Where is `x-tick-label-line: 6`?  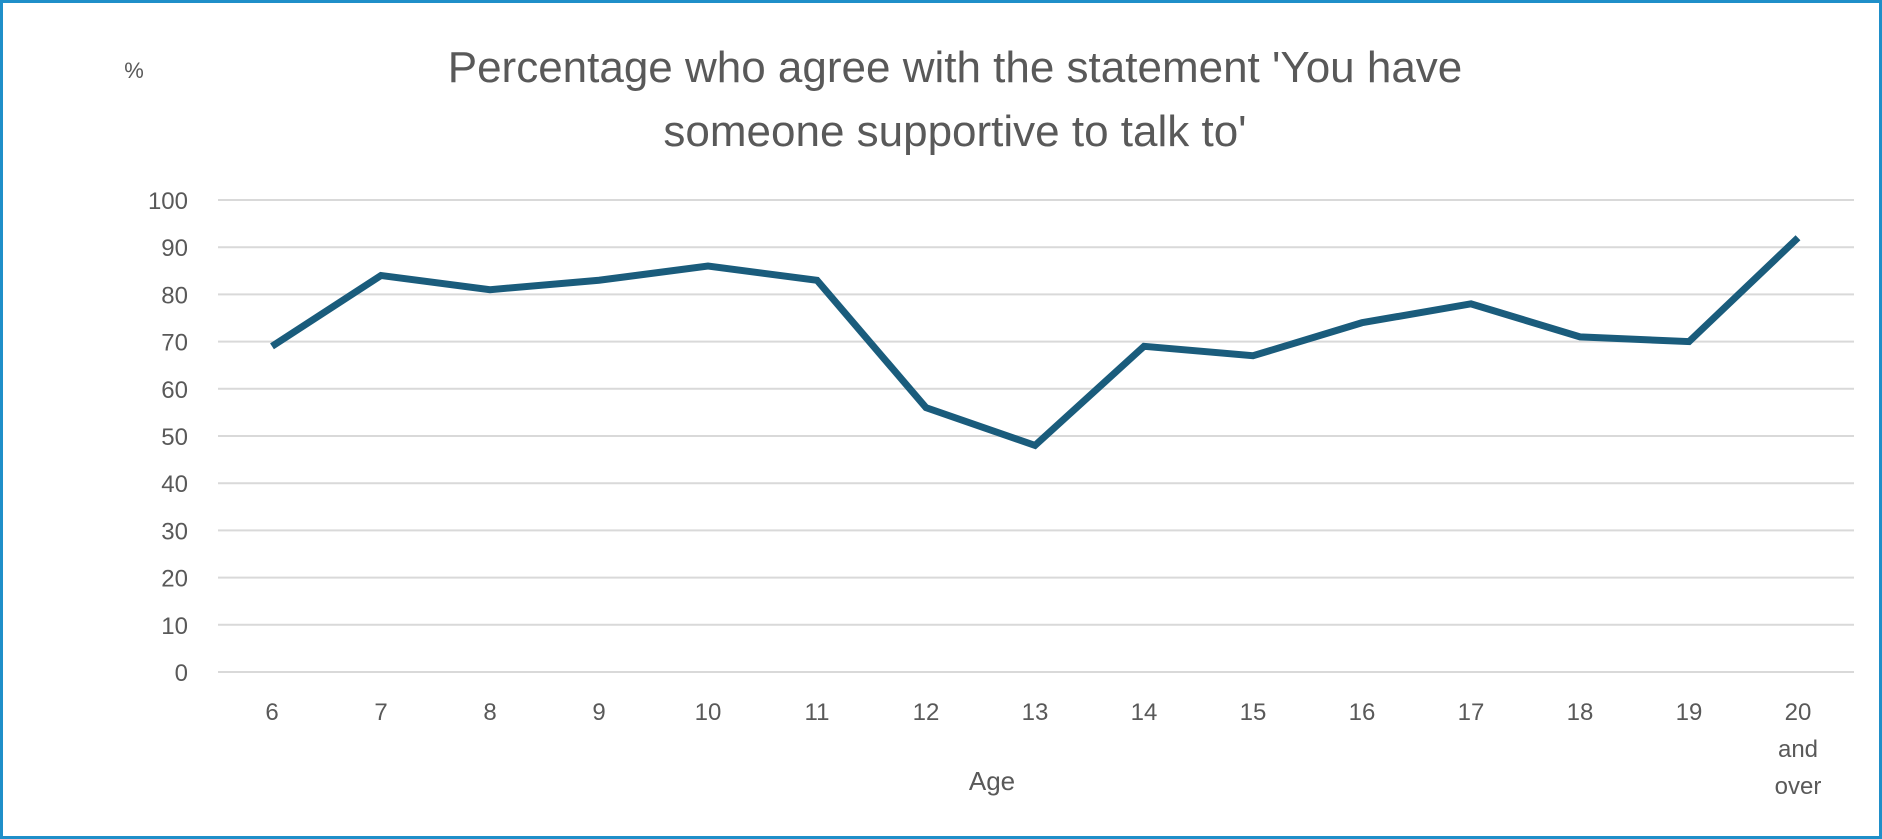
x-tick-label-line: 6 is located at coordinates (271, 712).